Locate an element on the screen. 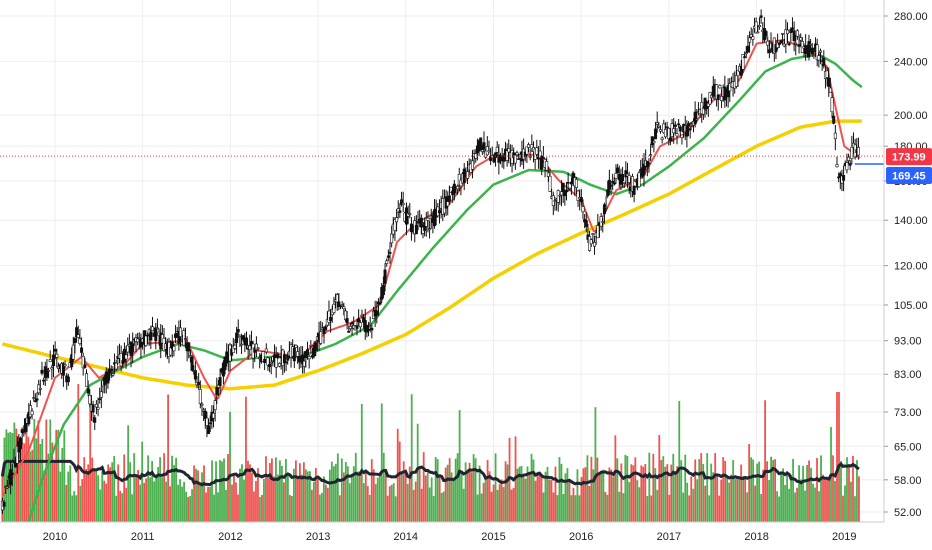  x-tick-label: 2010 is located at coordinates (55, 537).